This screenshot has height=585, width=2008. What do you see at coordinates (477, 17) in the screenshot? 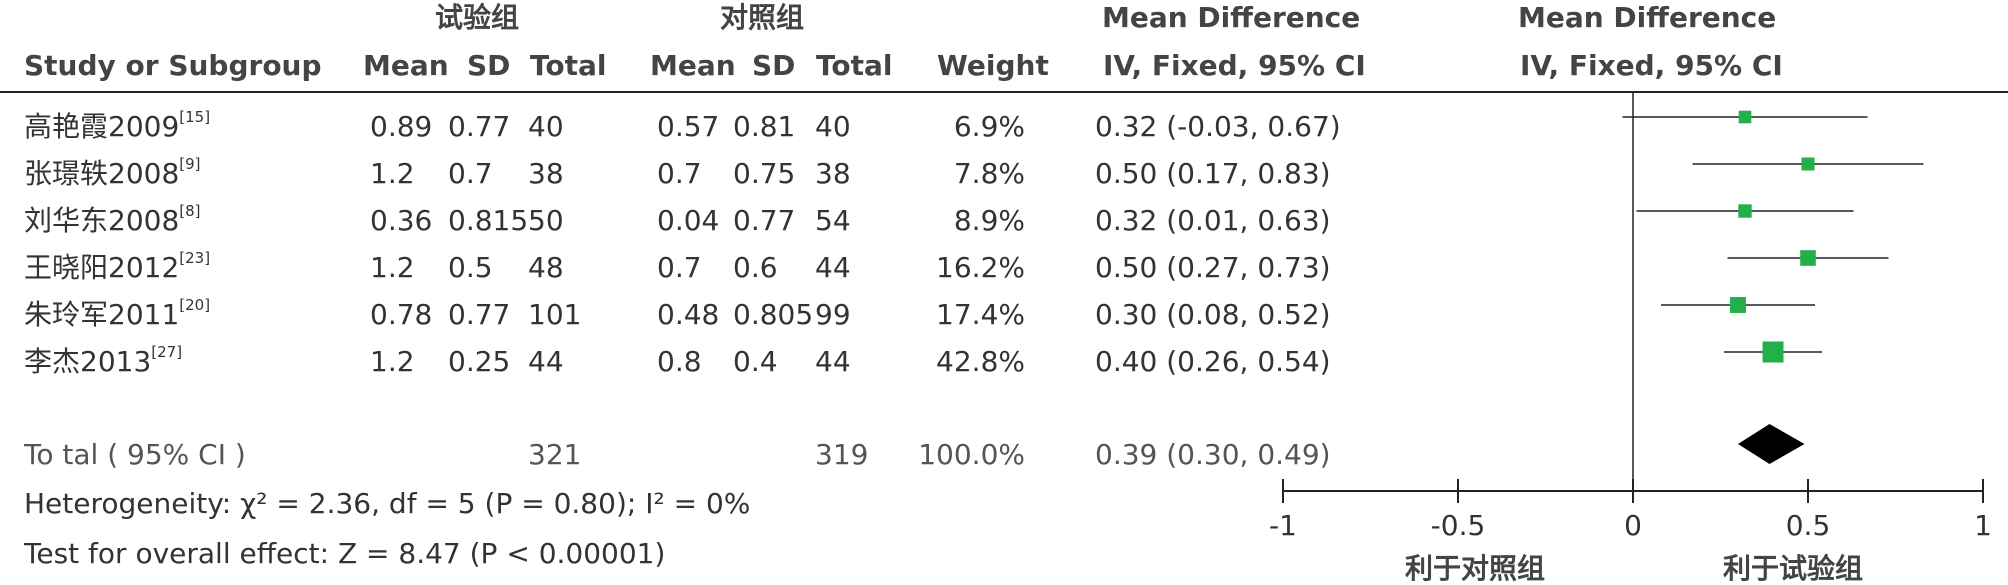
I see `group-exp-header: 试验组` at bounding box center [477, 17].